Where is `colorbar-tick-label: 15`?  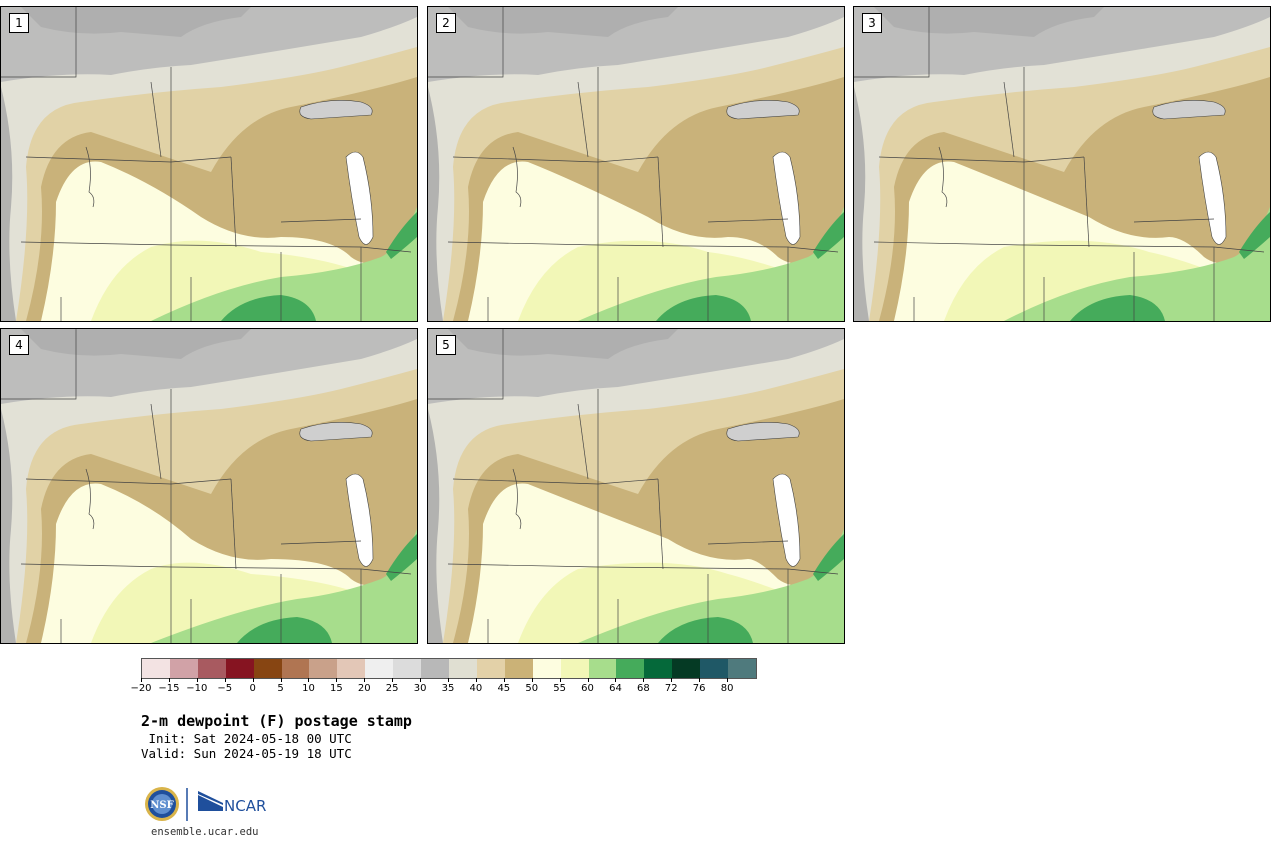
colorbar-tick-label: 15 is located at coordinates (336, 688).